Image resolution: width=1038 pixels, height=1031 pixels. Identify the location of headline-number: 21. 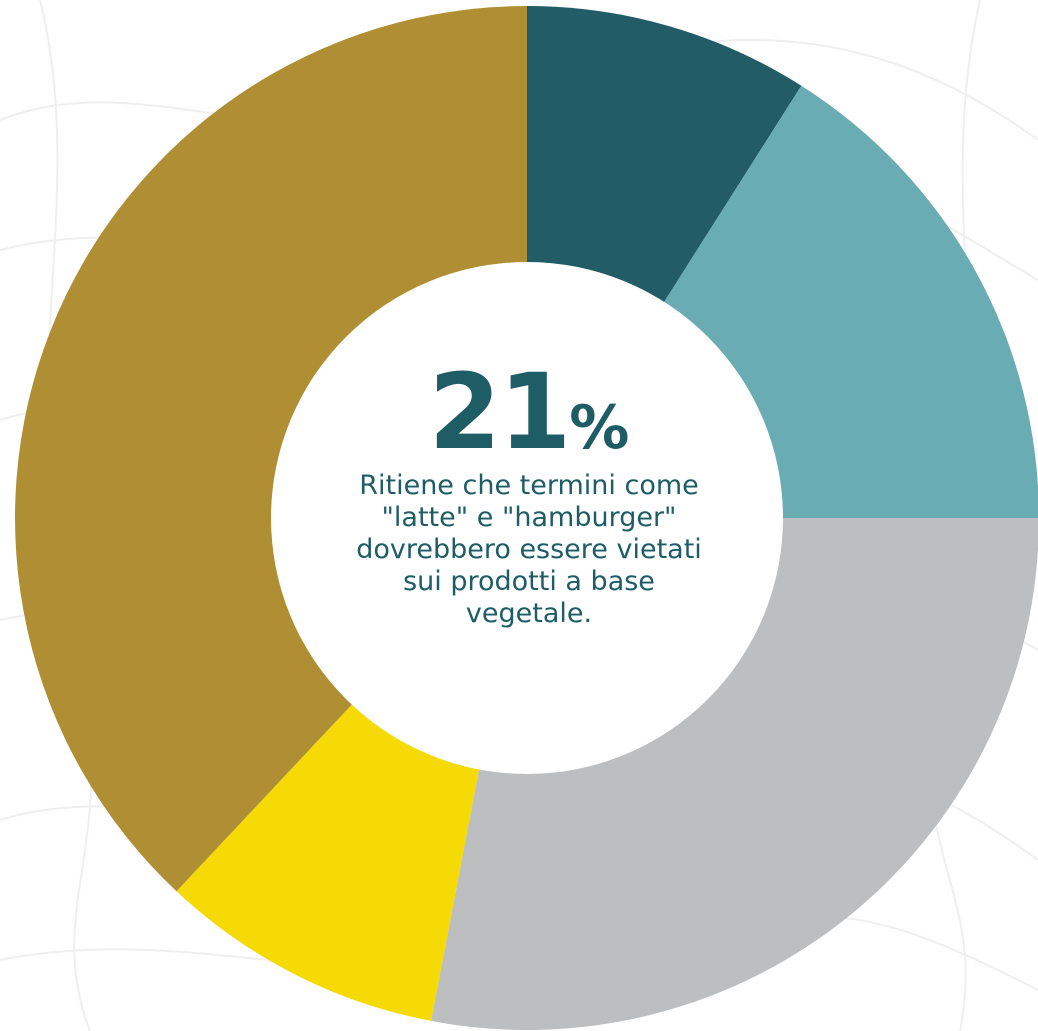
(500, 412).